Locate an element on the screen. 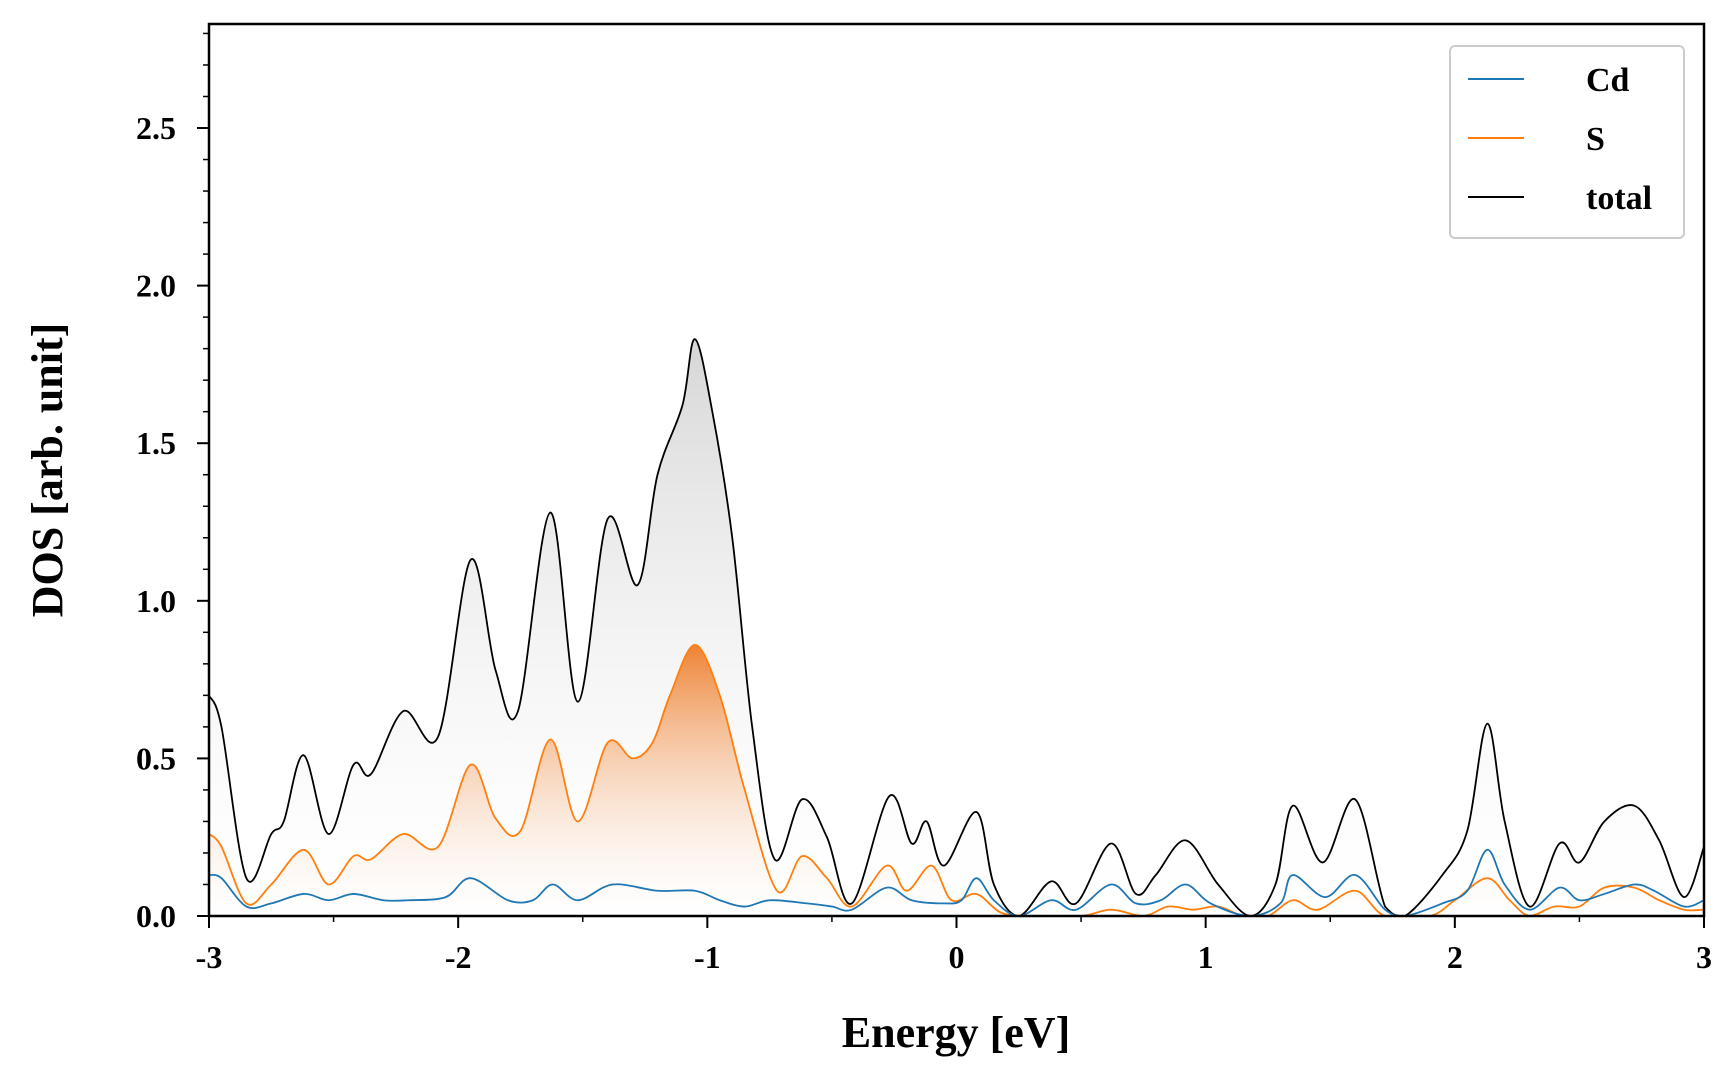 The width and height of the screenshot is (1728, 1080). series-line-cd is located at coordinates (956, 882).